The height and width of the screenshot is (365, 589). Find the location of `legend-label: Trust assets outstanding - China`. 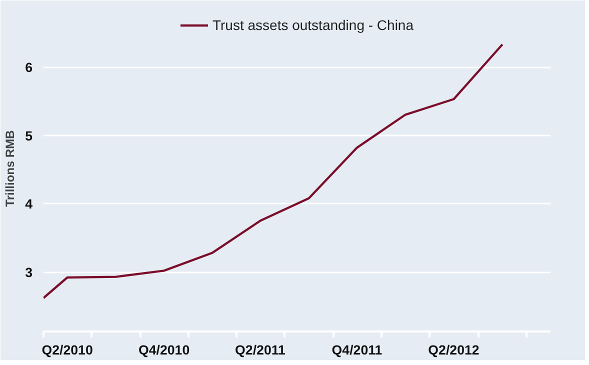

legend-label: Trust assets outstanding - China is located at coordinates (313, 25).